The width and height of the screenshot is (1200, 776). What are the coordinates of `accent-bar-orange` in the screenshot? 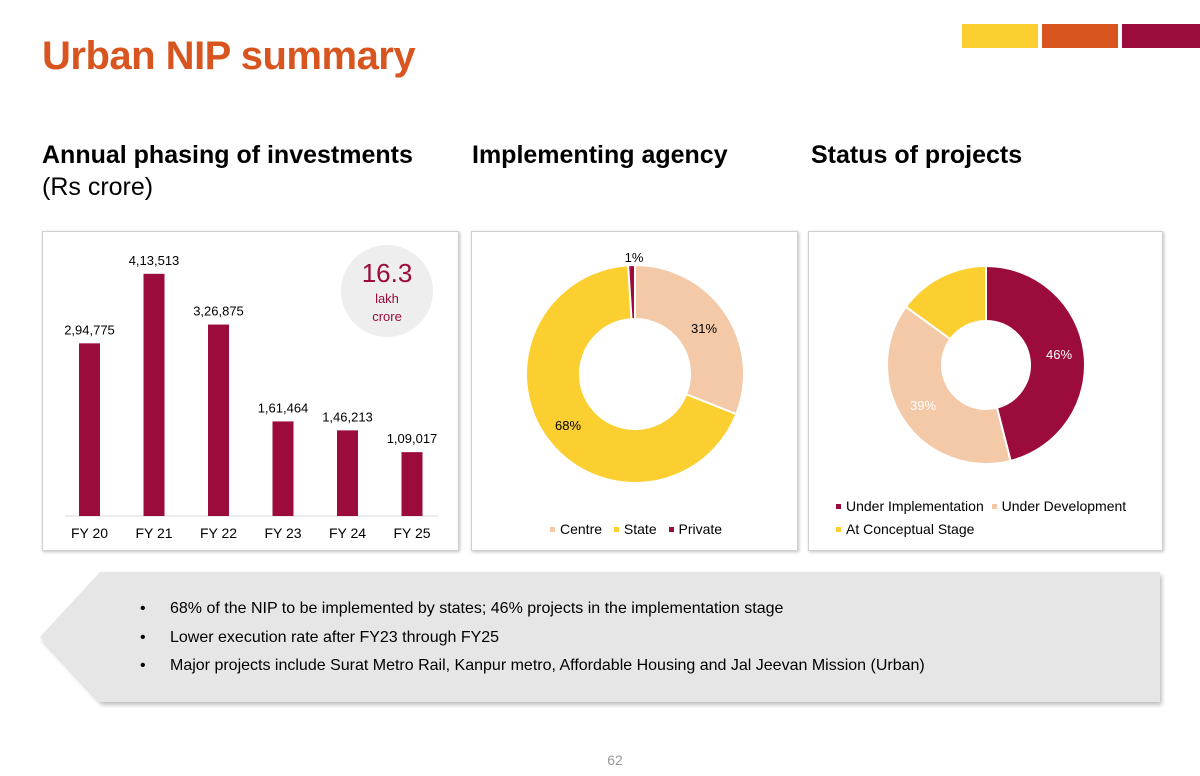 It's located at (1080, 36).